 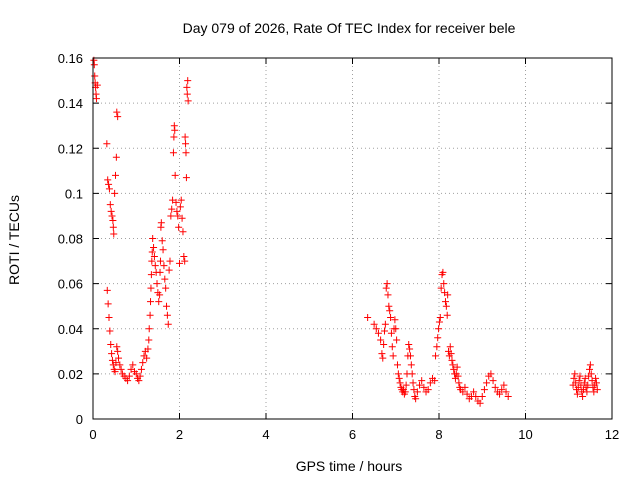 I want to click on y-tick-label: 0, so click(x=79, y=419).